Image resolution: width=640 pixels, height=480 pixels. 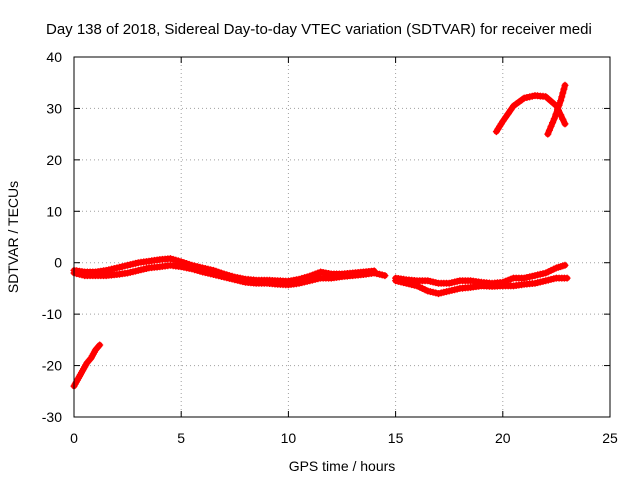 I want to click on y-tick-label: -10, so click(x=52, y=314).